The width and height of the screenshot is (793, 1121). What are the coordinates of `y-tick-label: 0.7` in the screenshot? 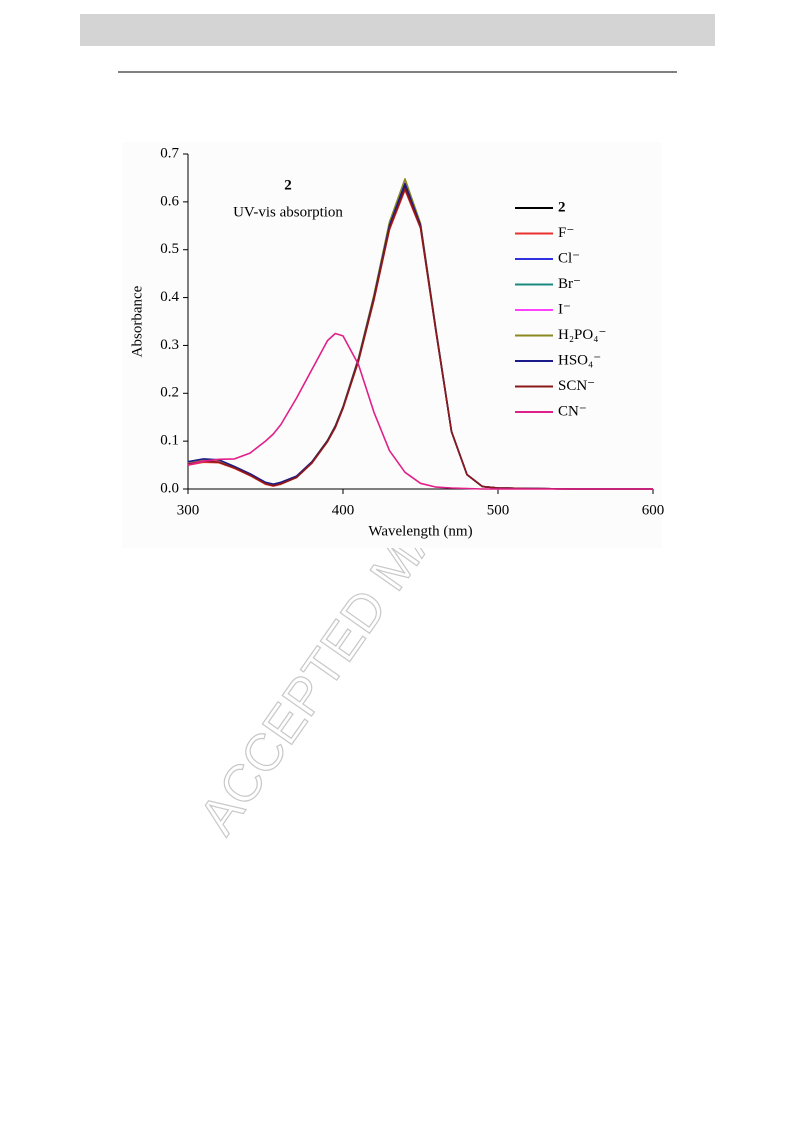 It's located at (169, 153).